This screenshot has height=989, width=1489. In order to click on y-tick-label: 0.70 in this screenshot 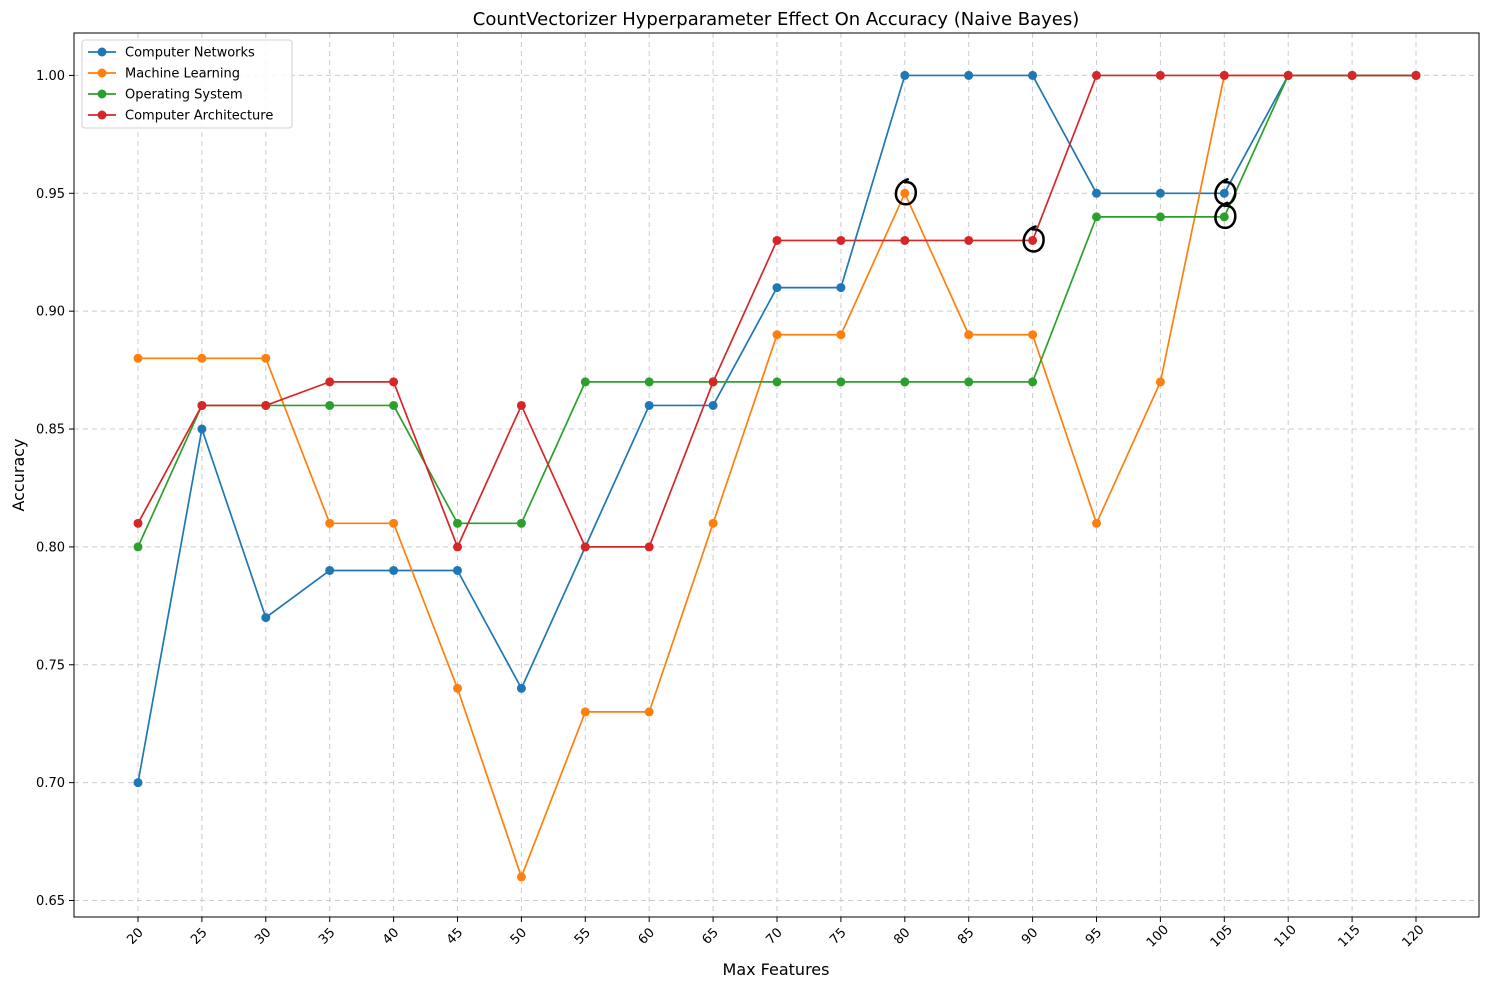, I will do `click(50, 783)`.